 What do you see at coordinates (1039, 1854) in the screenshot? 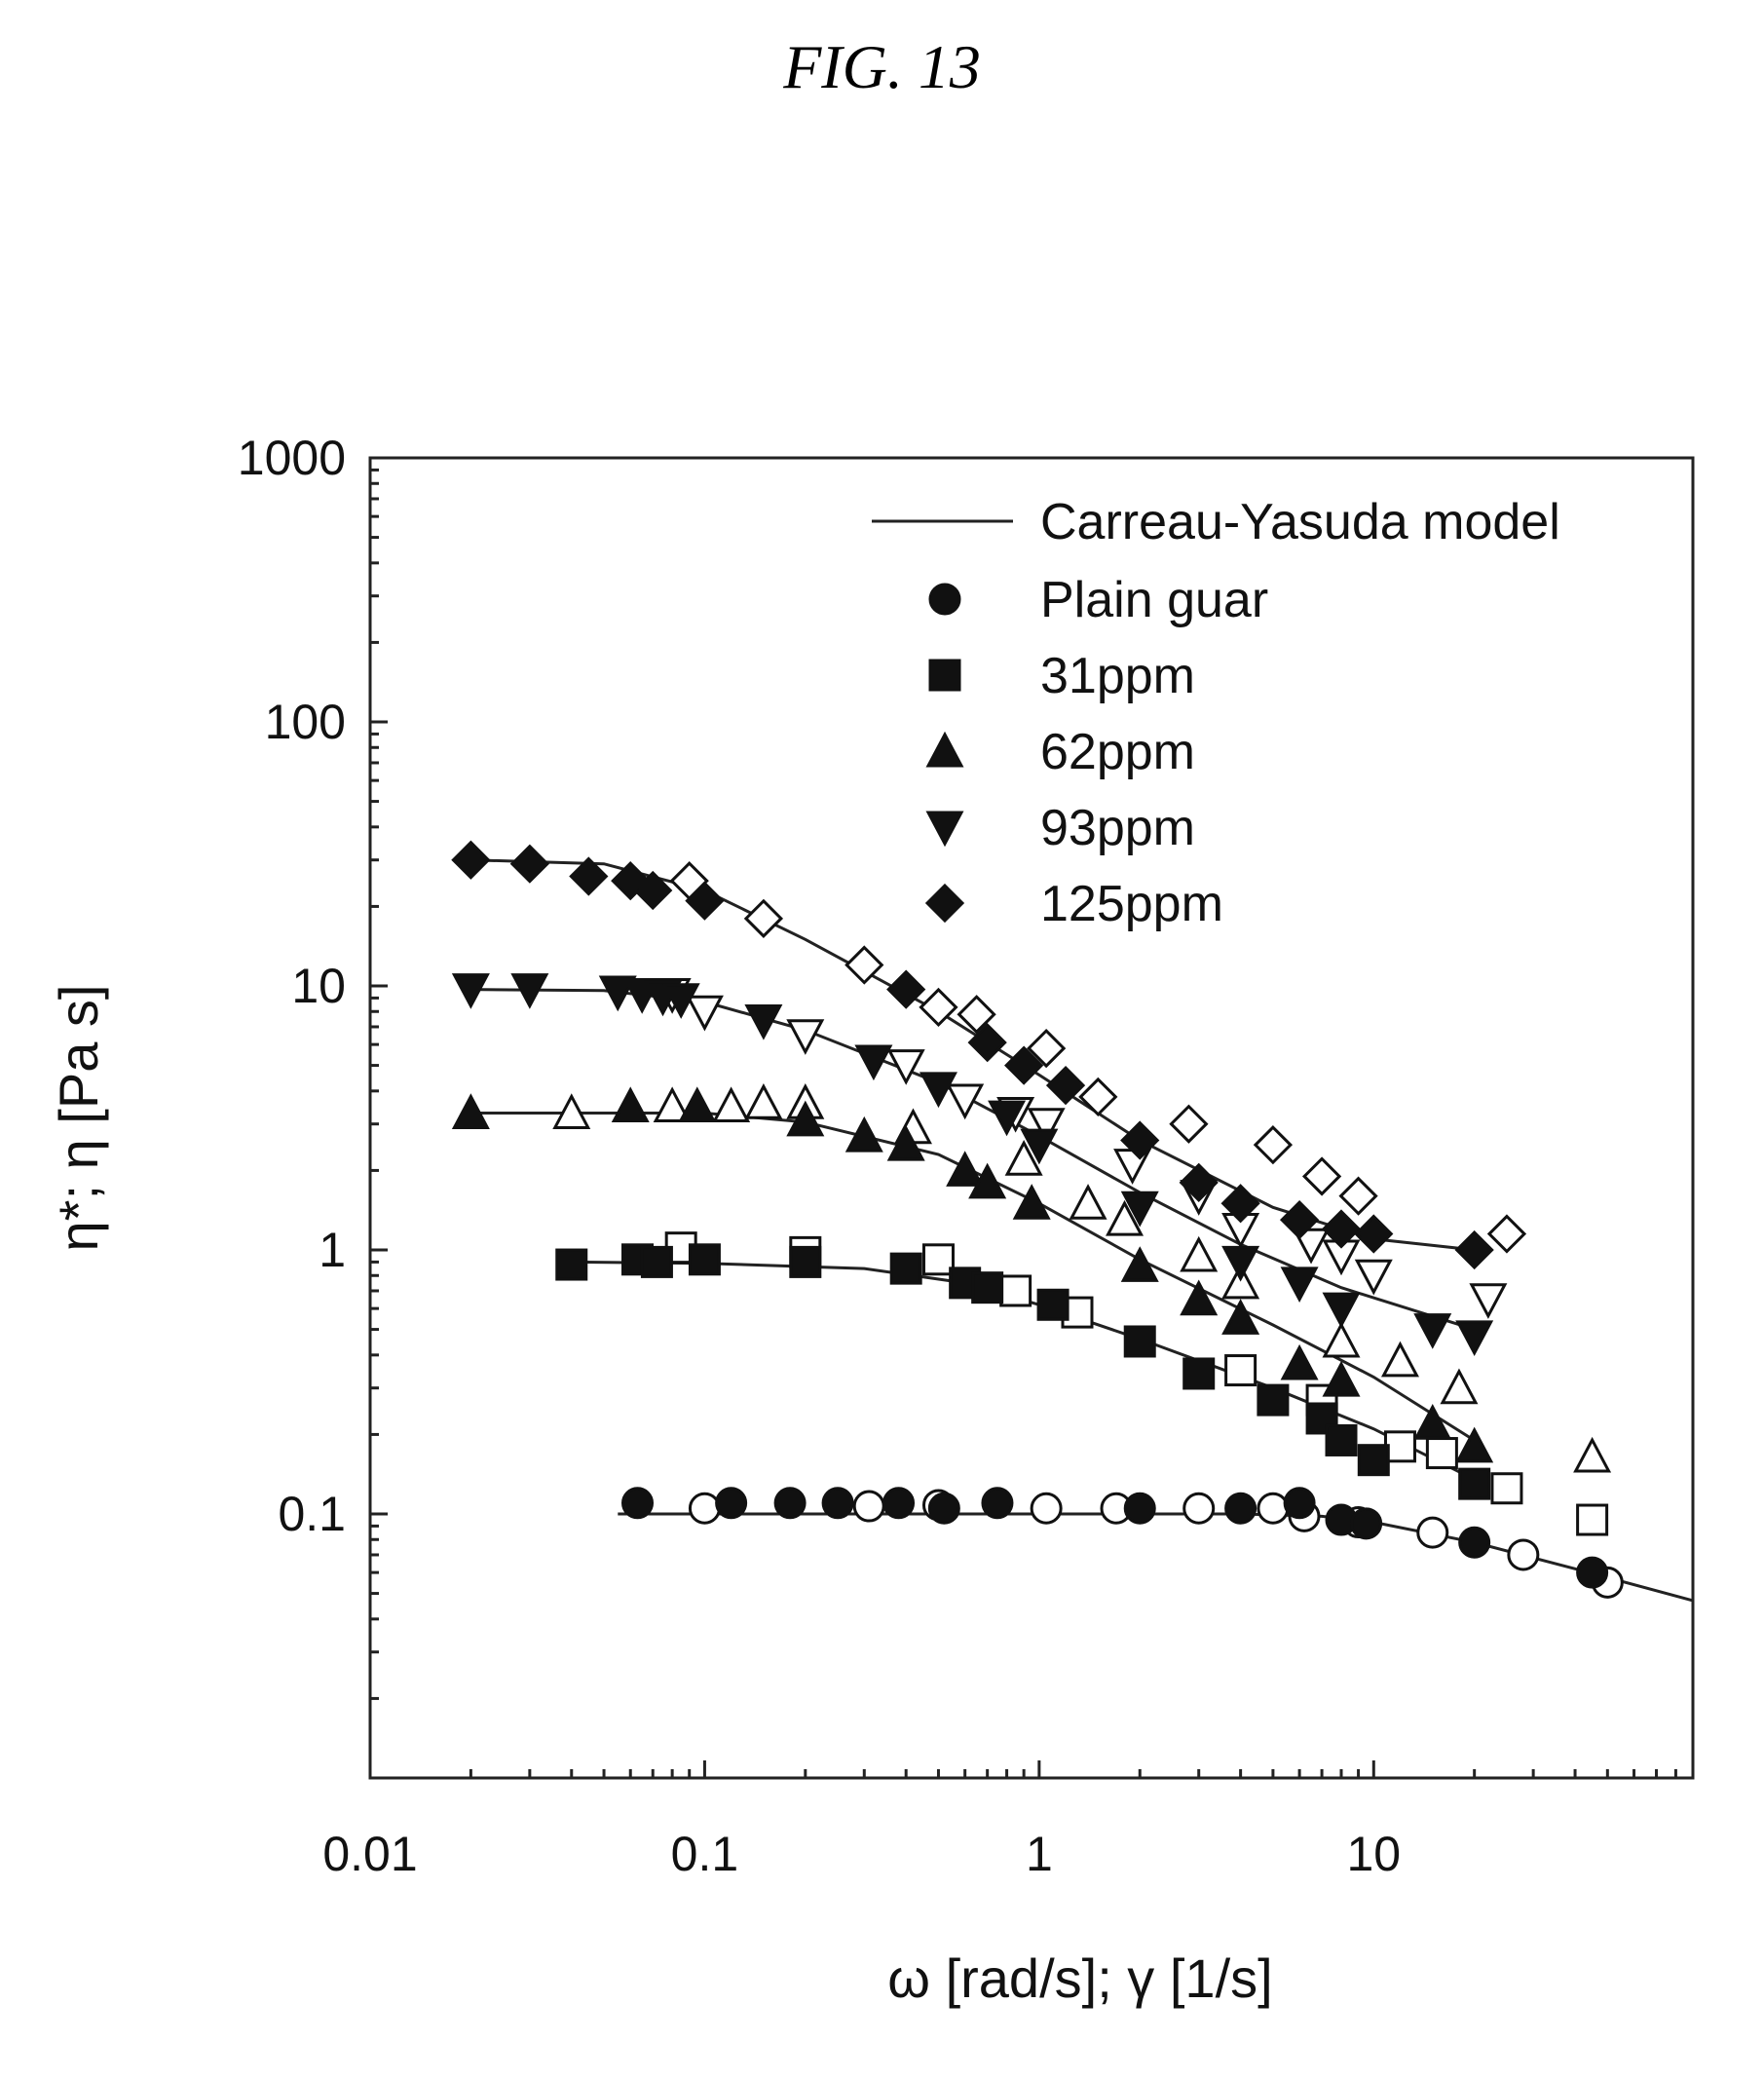
I see `x-tick-label: 1` at bounding box center [1039, 1854].